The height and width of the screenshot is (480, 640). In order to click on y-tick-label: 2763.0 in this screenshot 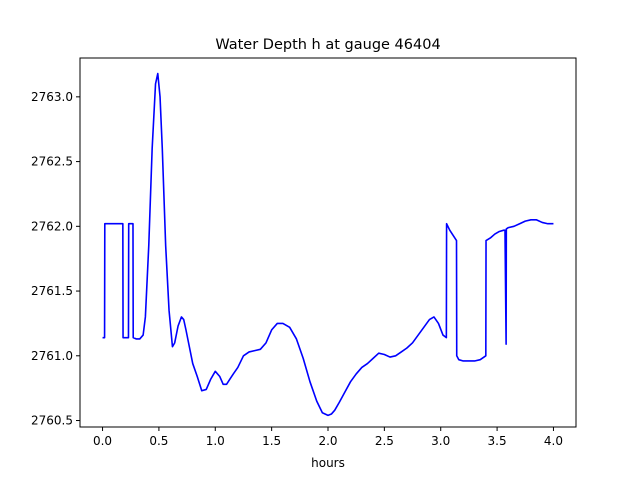, I will do `click(52, 97)`.